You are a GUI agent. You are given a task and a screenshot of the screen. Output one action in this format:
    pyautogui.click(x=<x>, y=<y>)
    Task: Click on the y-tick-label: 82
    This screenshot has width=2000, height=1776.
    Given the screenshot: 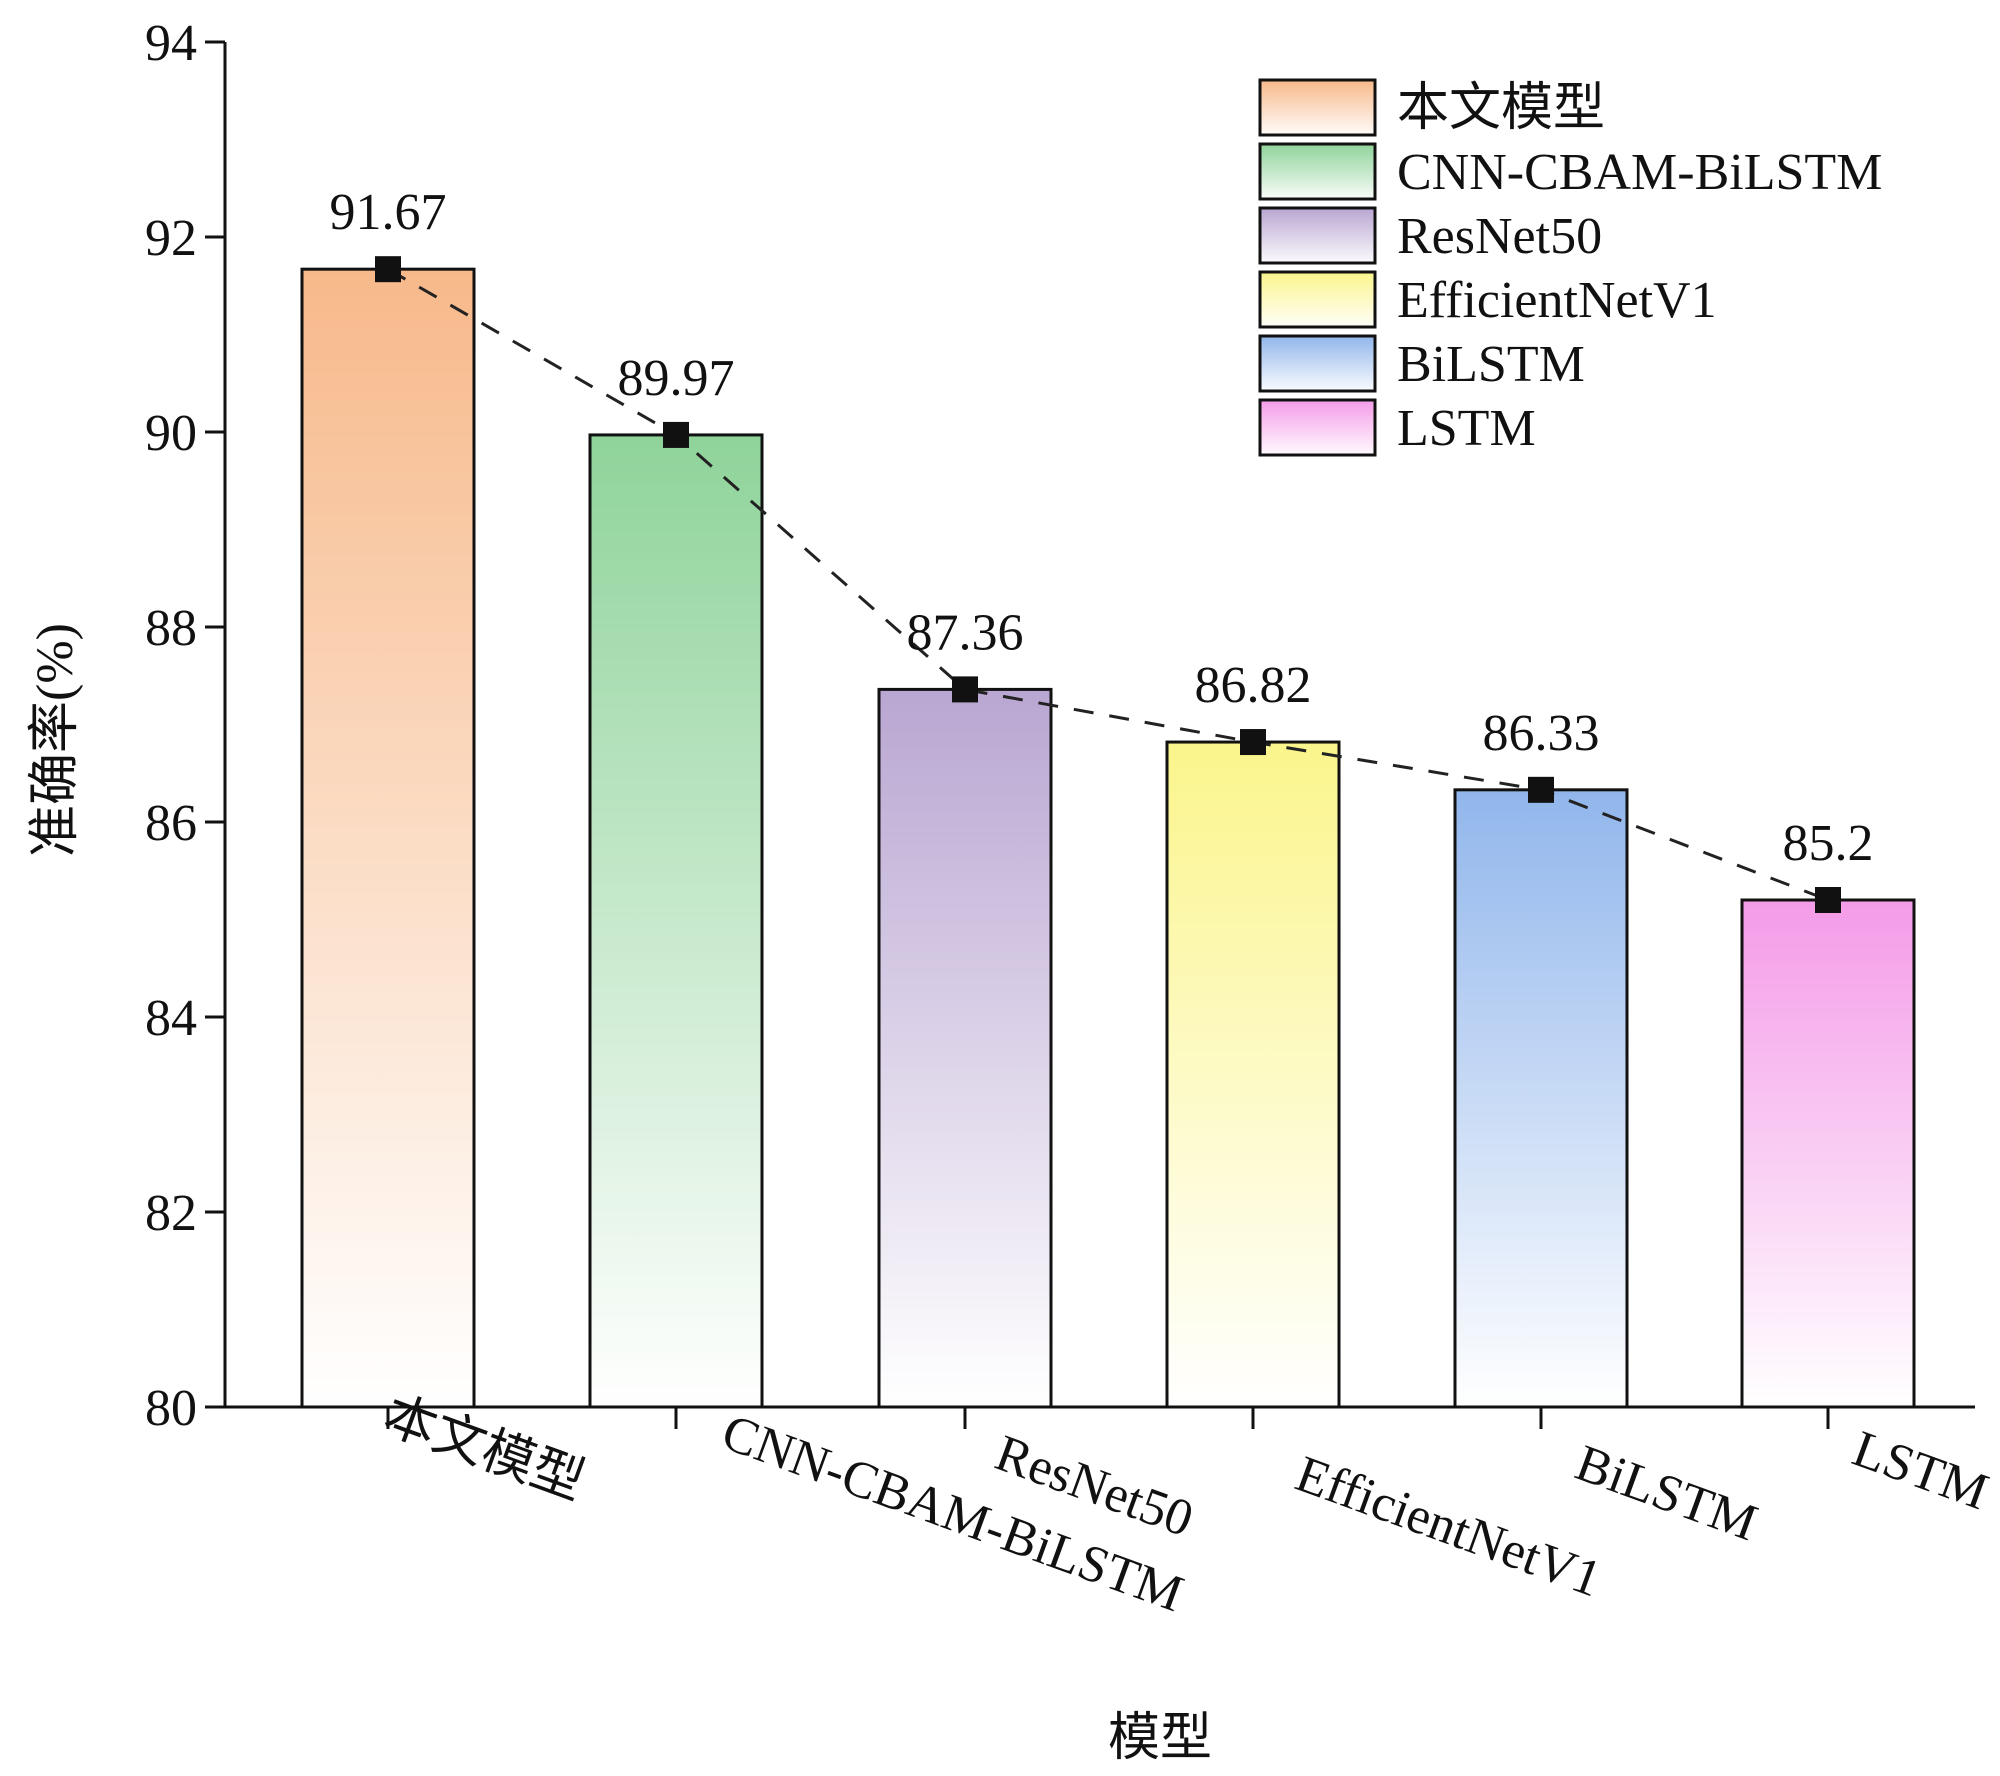 What is the action you would take?
    pyautogui.click(x=171, y=1213)
    